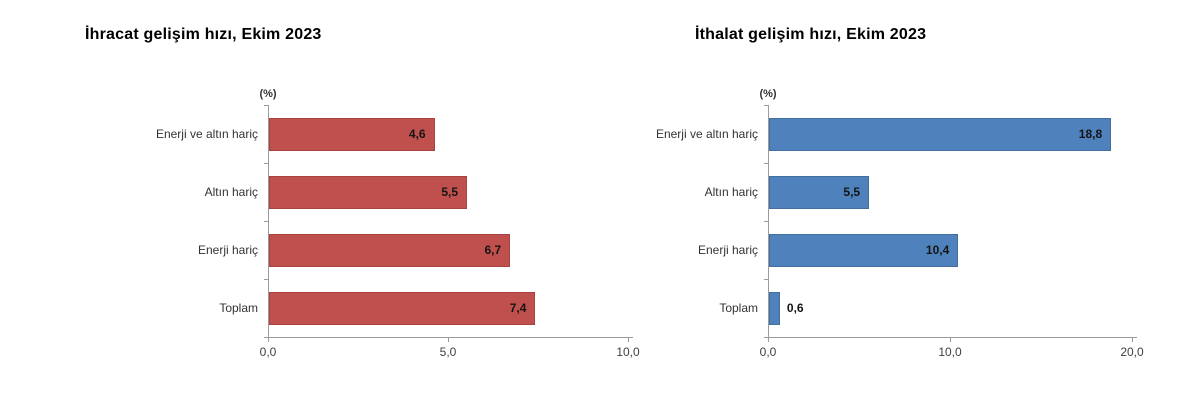 The image size is (1200, 401). Describe the element at coordinates (864, 250) in the screenshot. I see `bar: 10,4` at that location.